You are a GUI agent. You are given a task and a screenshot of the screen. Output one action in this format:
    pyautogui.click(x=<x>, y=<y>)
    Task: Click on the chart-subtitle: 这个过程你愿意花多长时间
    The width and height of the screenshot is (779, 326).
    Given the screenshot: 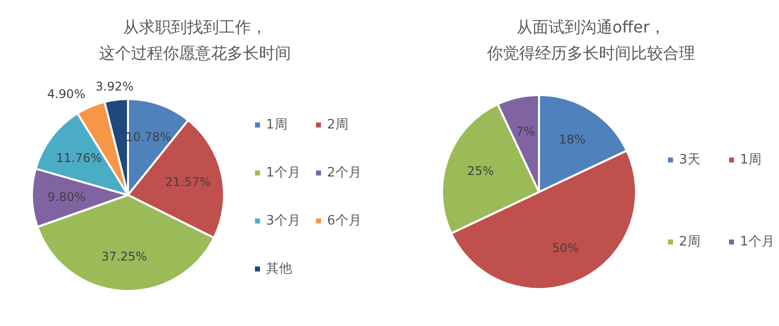 What is the action you would take?
    pyautogui.click(x=195, y=53)
    